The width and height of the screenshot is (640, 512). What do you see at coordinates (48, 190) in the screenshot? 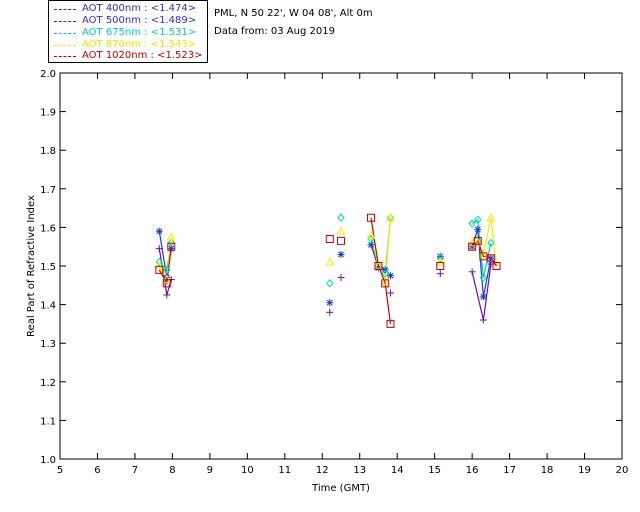
I see `y-tick-label: 1.7` at bounding box center [48, 190].